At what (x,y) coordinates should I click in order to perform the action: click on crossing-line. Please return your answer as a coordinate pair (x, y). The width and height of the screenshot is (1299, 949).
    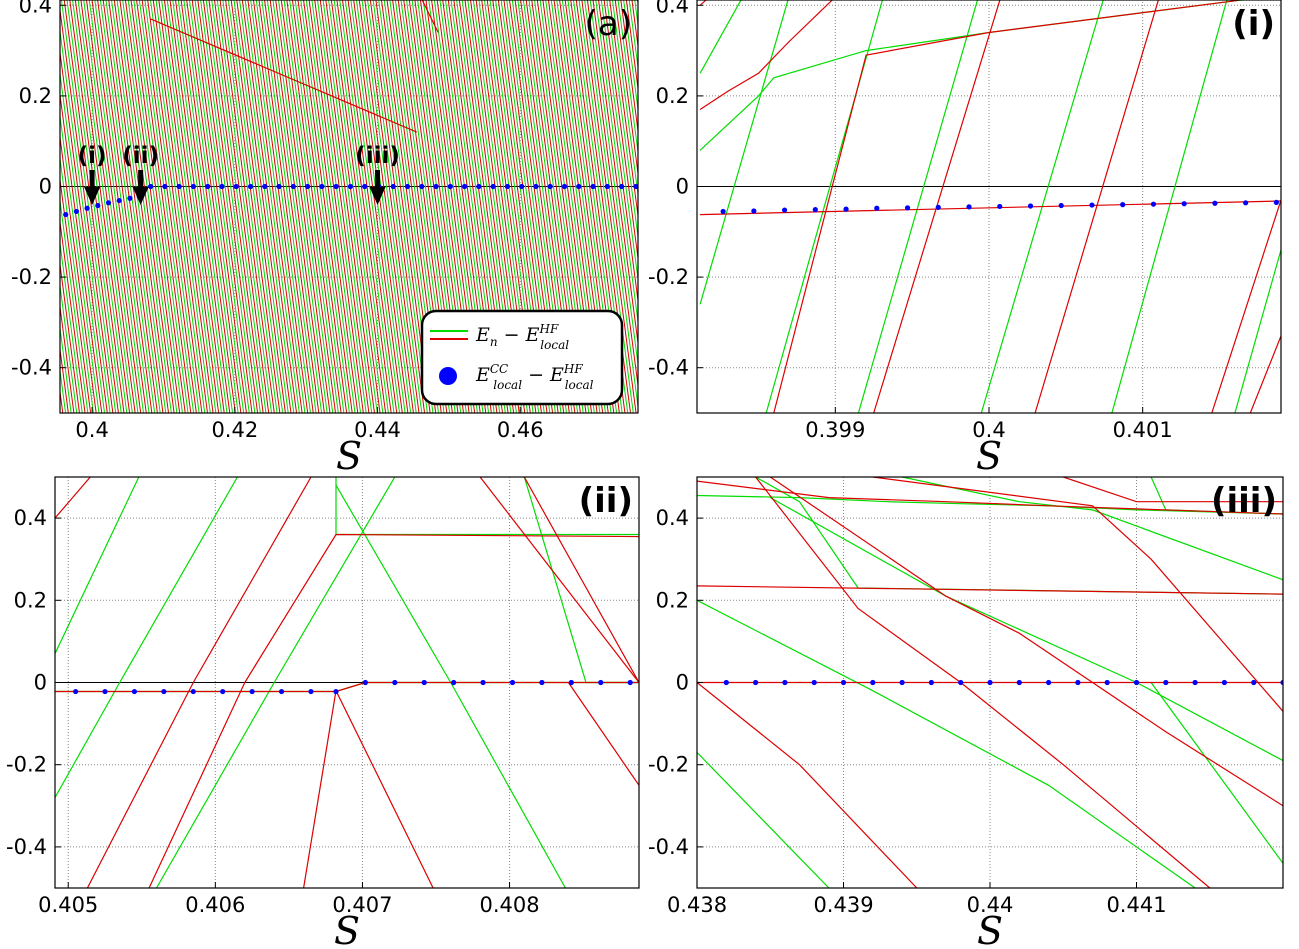
    Looking at the image, I should click on (284, 75).